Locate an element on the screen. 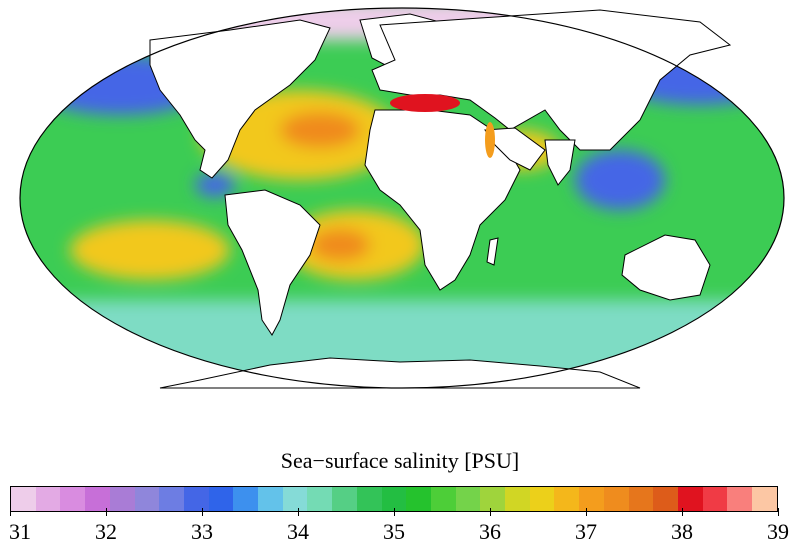 Image resolution: width=800 pixels, height=549 pixels. australia is located at coordinates (666, 267).